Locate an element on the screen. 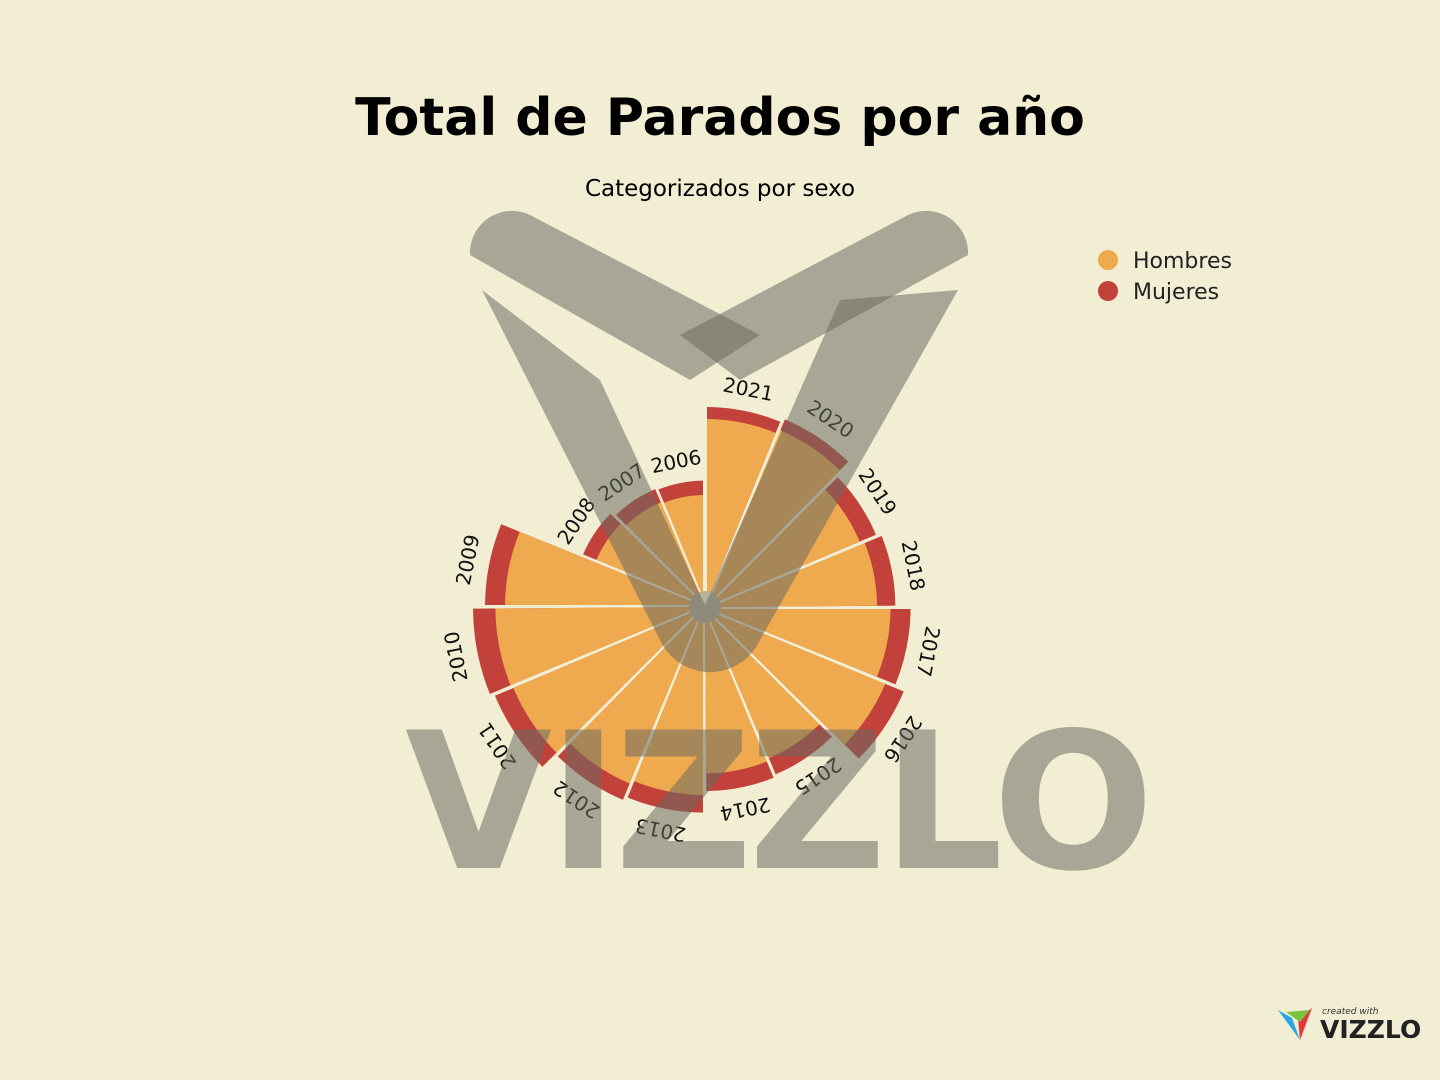 Image resolution: width=1440 pixels, height=1080 pixels. year-label-2017: 2017 is located at coordinates (927, 651).